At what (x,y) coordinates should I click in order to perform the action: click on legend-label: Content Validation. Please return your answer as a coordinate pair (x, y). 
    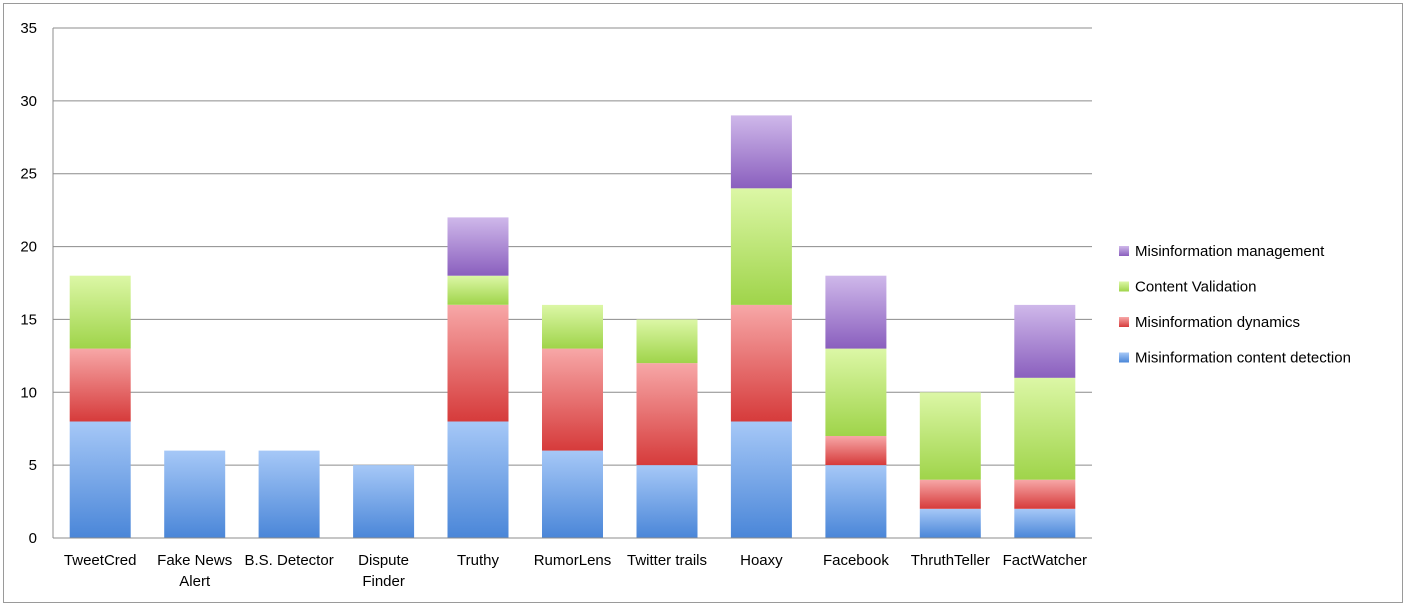
    Looking at the image, I should click on (1195, 287).